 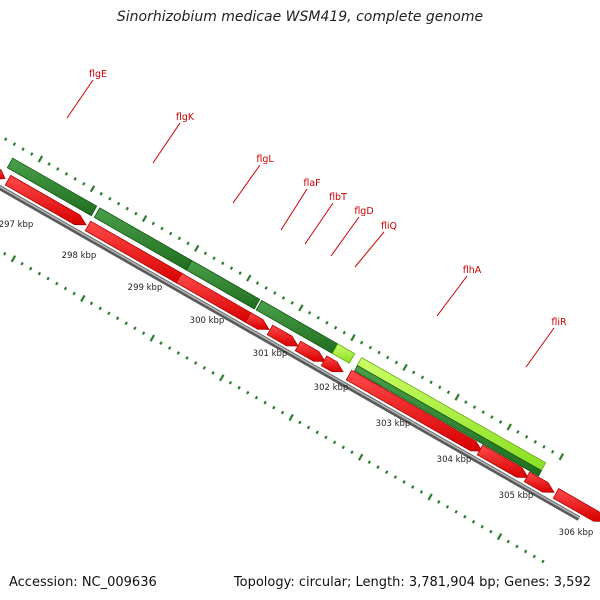 I want to click on gene-label-leader, so click(x=294, y=209).